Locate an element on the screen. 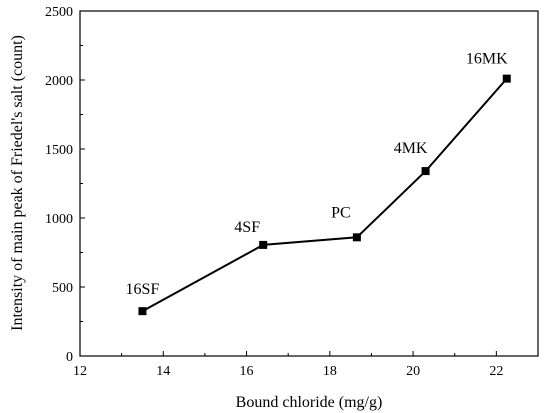 This screenshot has height=413, width=550. x-tick-label: 18 is located at coordinates (330, 371).